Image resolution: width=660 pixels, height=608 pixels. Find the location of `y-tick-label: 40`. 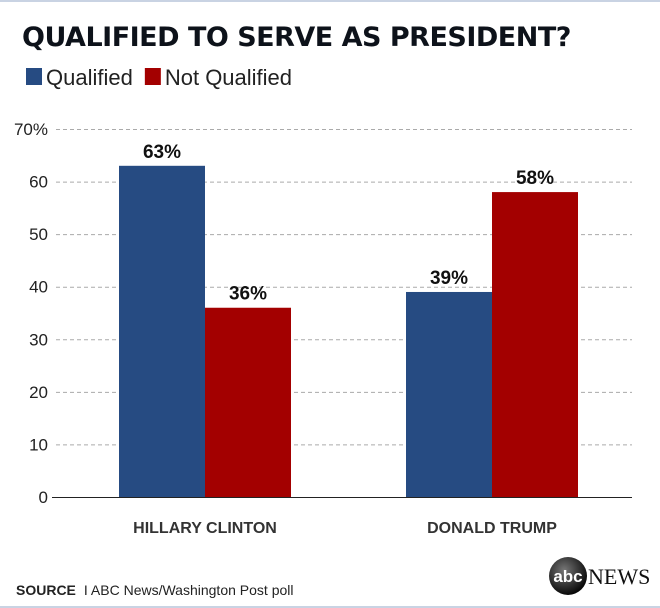

y-tick-label: 40 is located at coordinates (38, 287).